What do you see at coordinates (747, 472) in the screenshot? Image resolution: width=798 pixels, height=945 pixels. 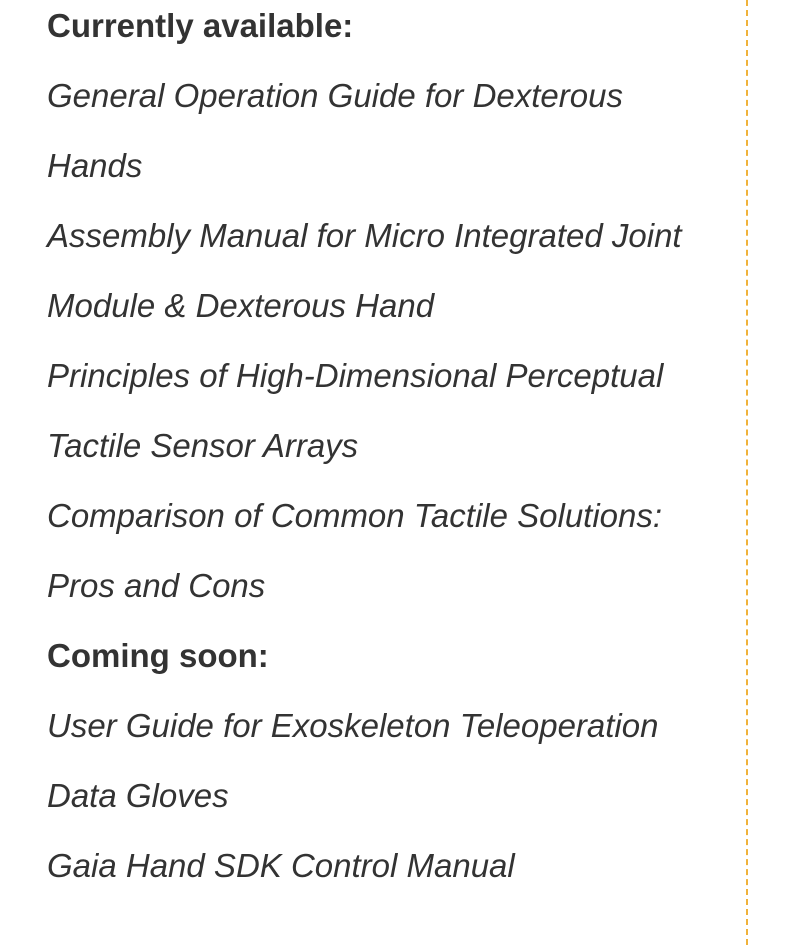 I see `dashed-divider` at bounding box center [747, 472].